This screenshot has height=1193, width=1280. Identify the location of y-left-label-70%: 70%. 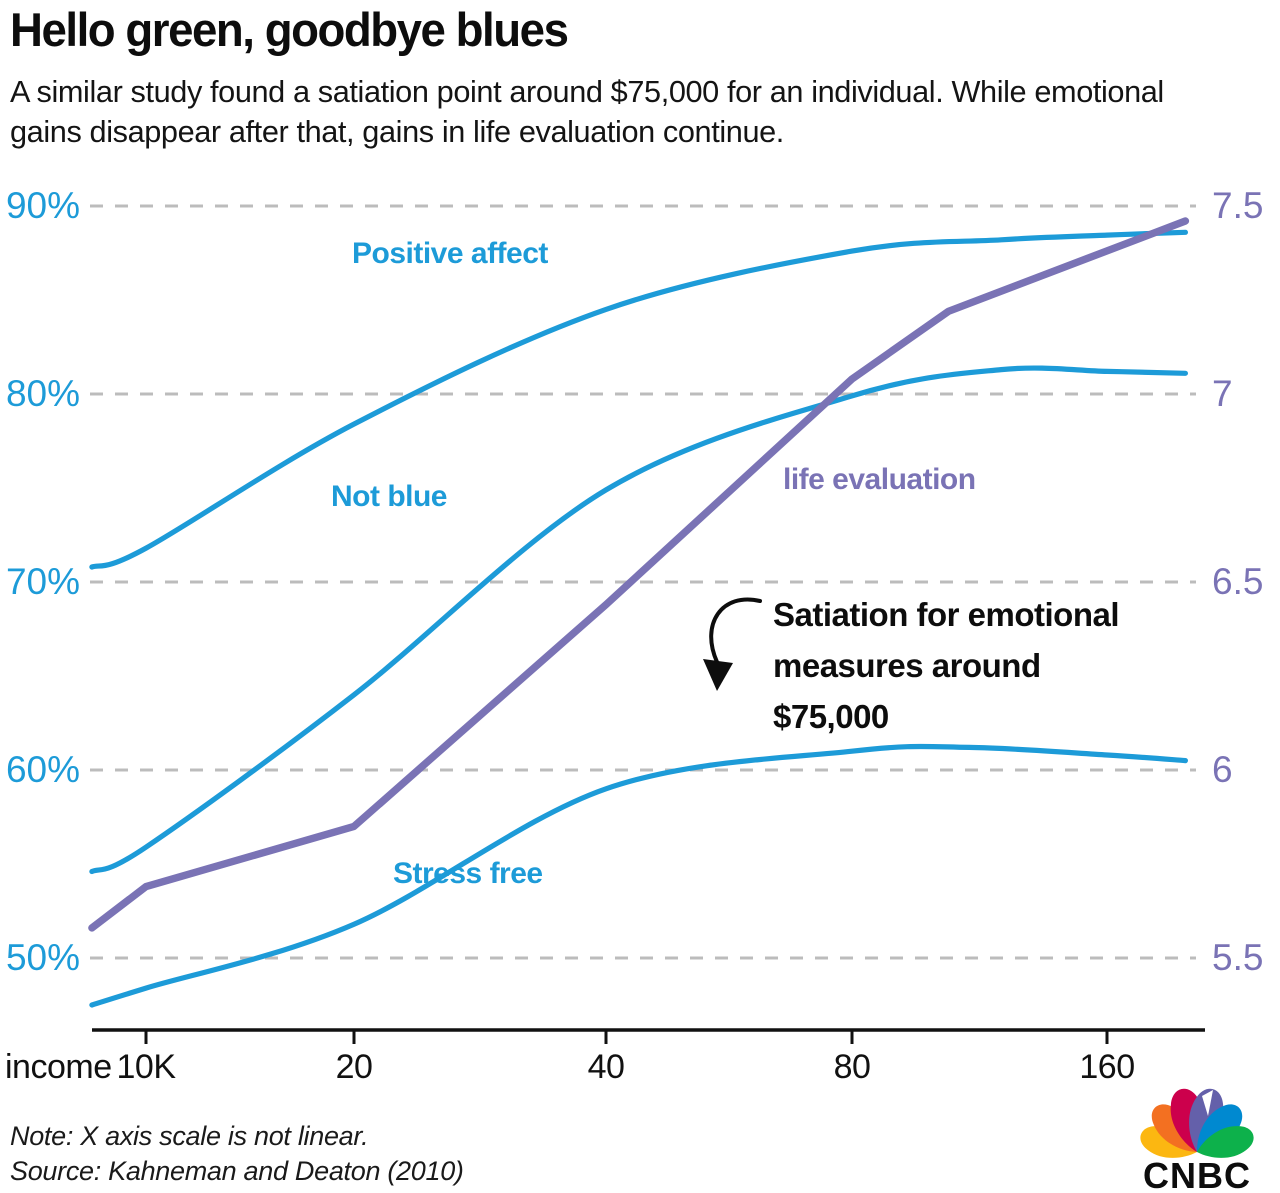
(42, 581).